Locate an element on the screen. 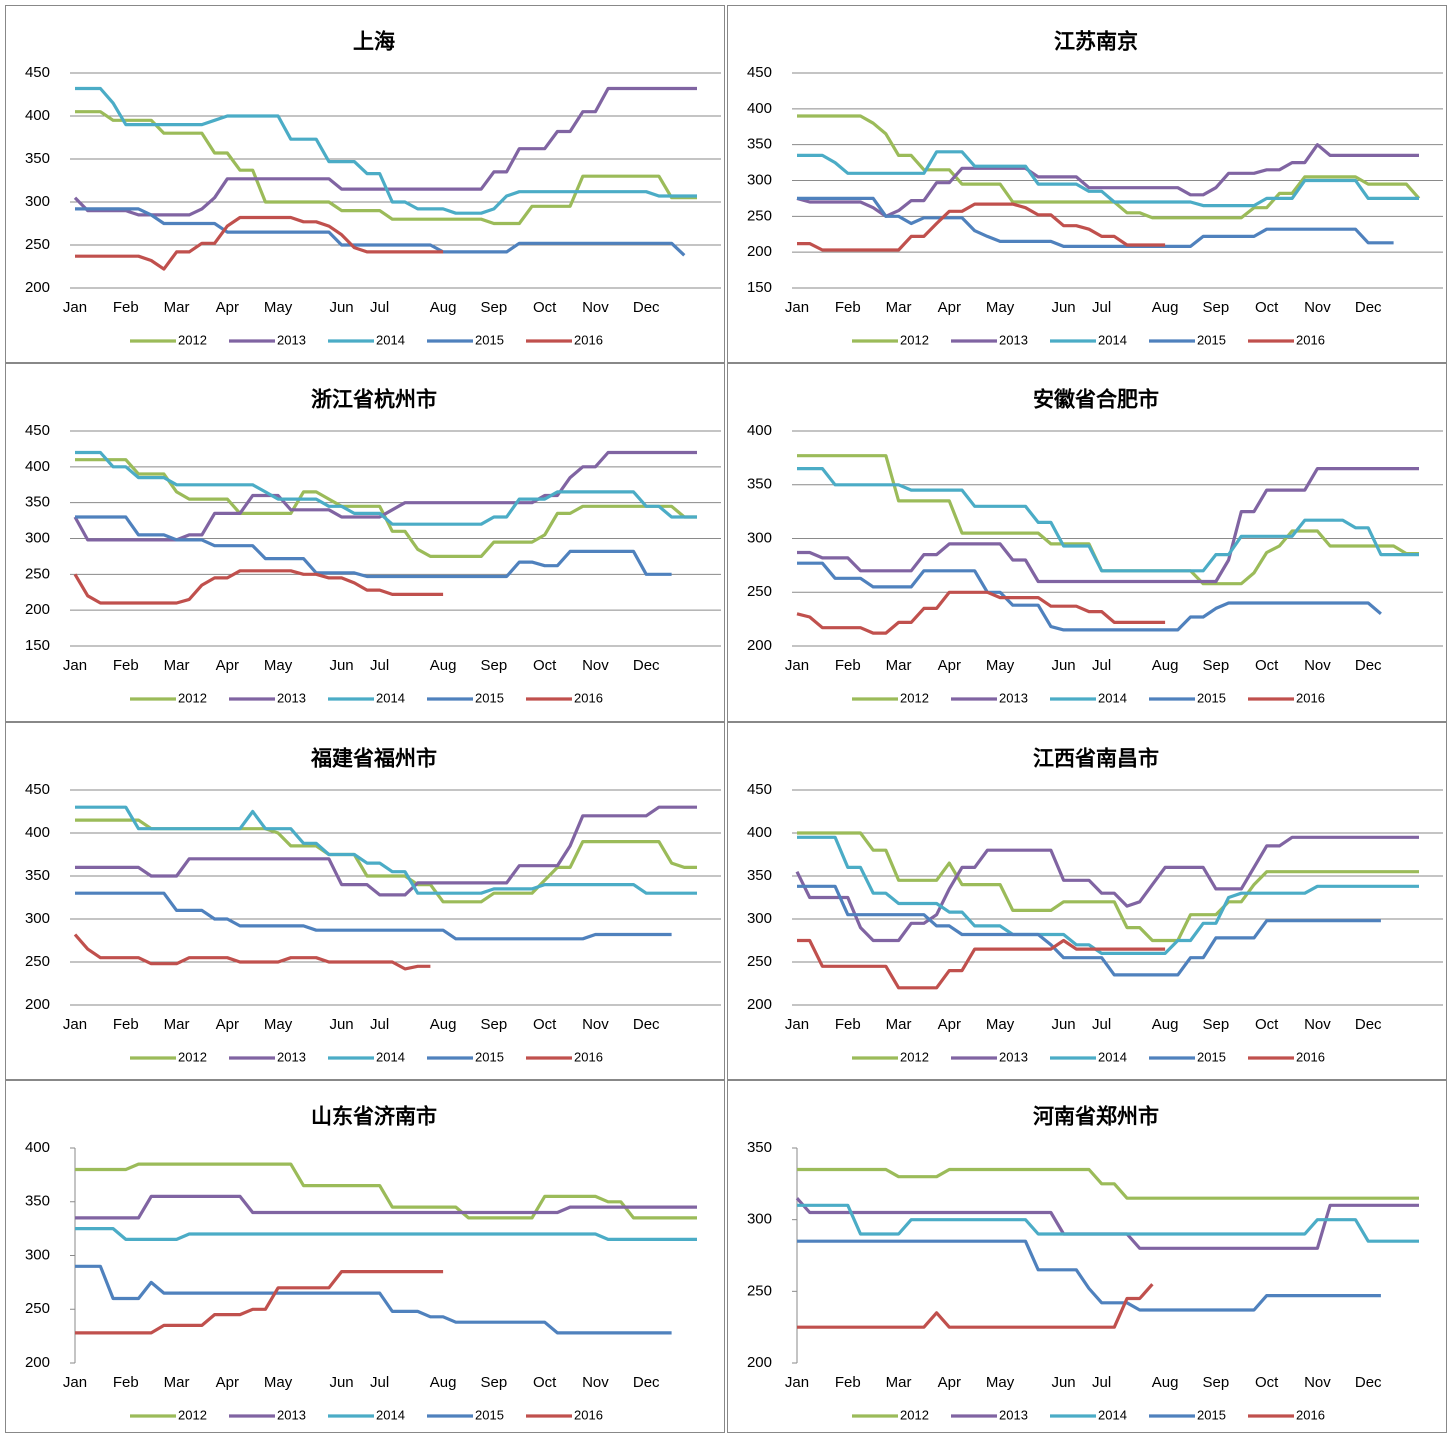 This screenshot has width=1448, height=1433. x-tick-label: Dec is located at coordinates (646, 665).